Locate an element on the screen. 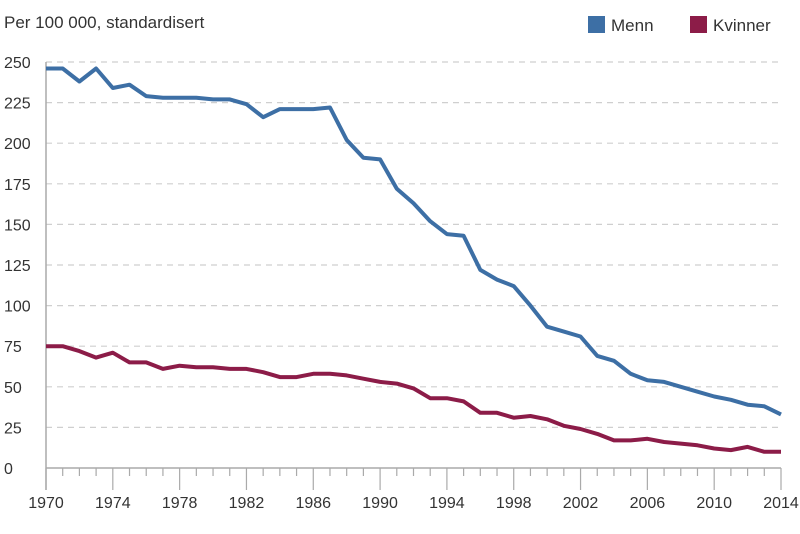  legend-label: Kvinner is located at coordinates (742, 25).